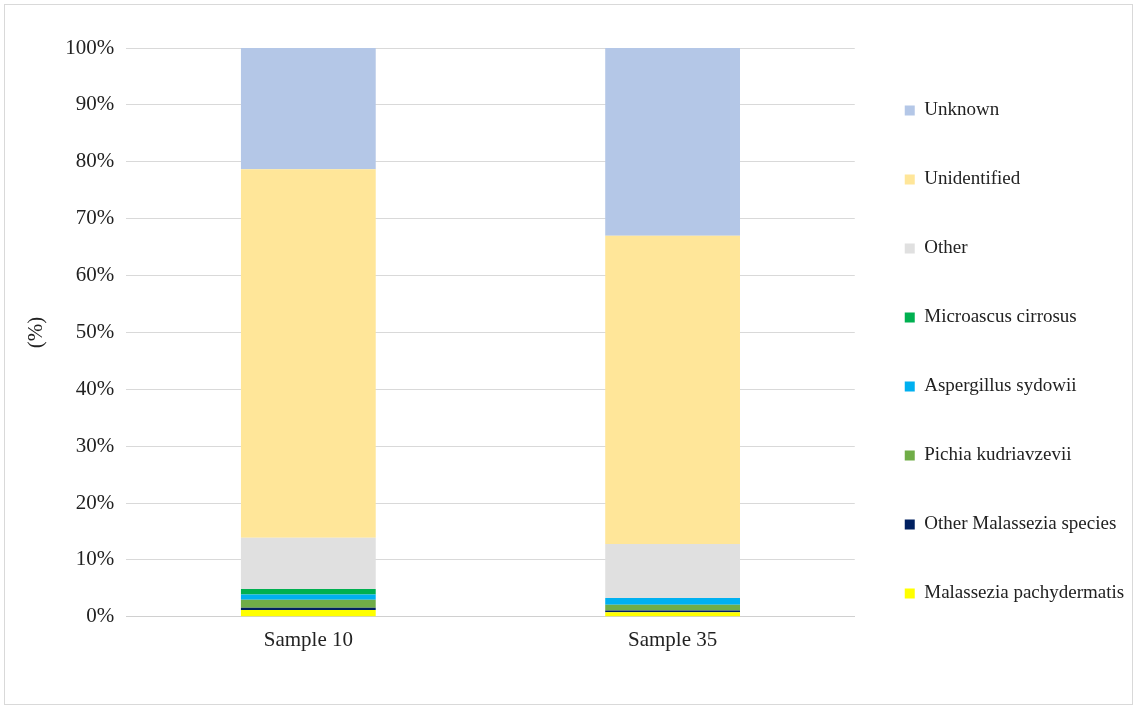 Image resolution: width=1139 pixels, height=711 pixels. Describe the element at coordinates (1024, 592) in the screenshot. I see `legend-label: Malassezia pachydermatis` at that location.